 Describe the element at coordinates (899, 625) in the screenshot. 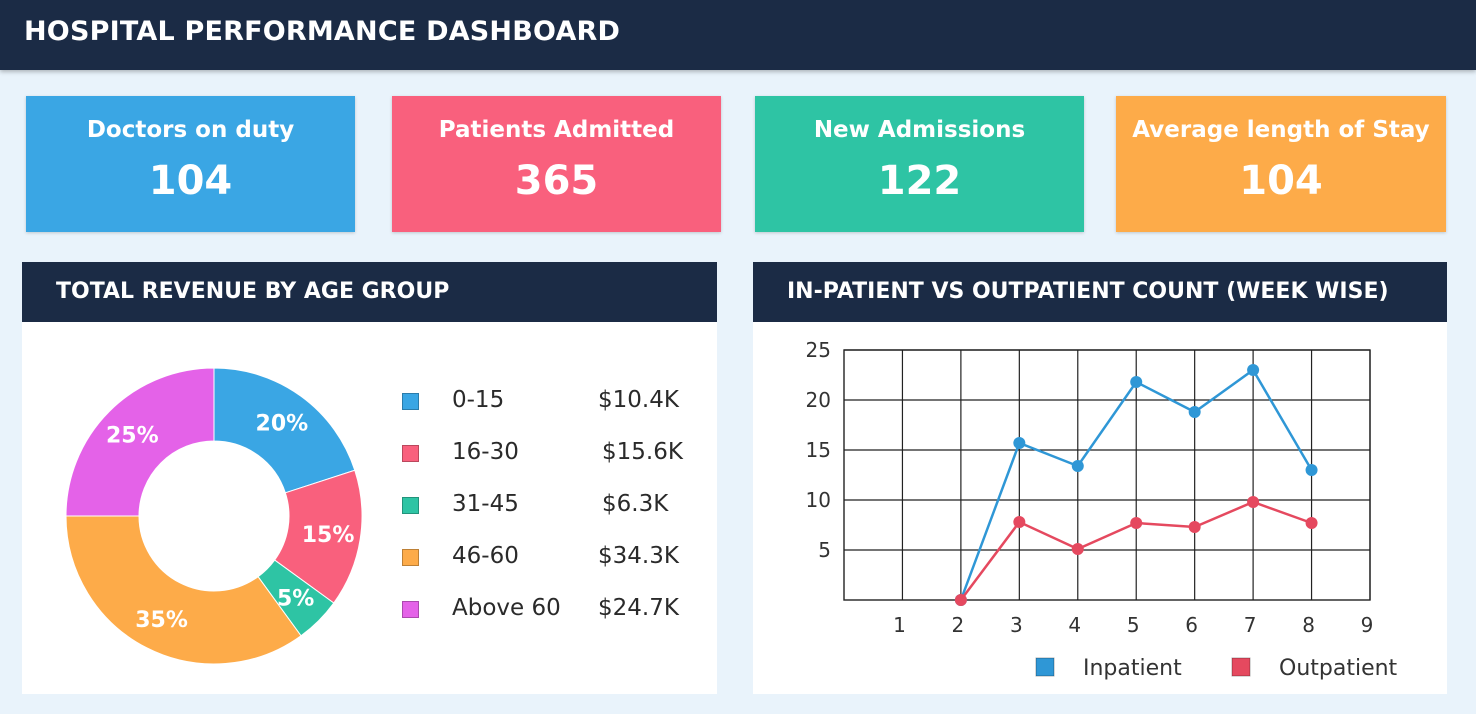

I see `x-tick-label: 1` at that location.